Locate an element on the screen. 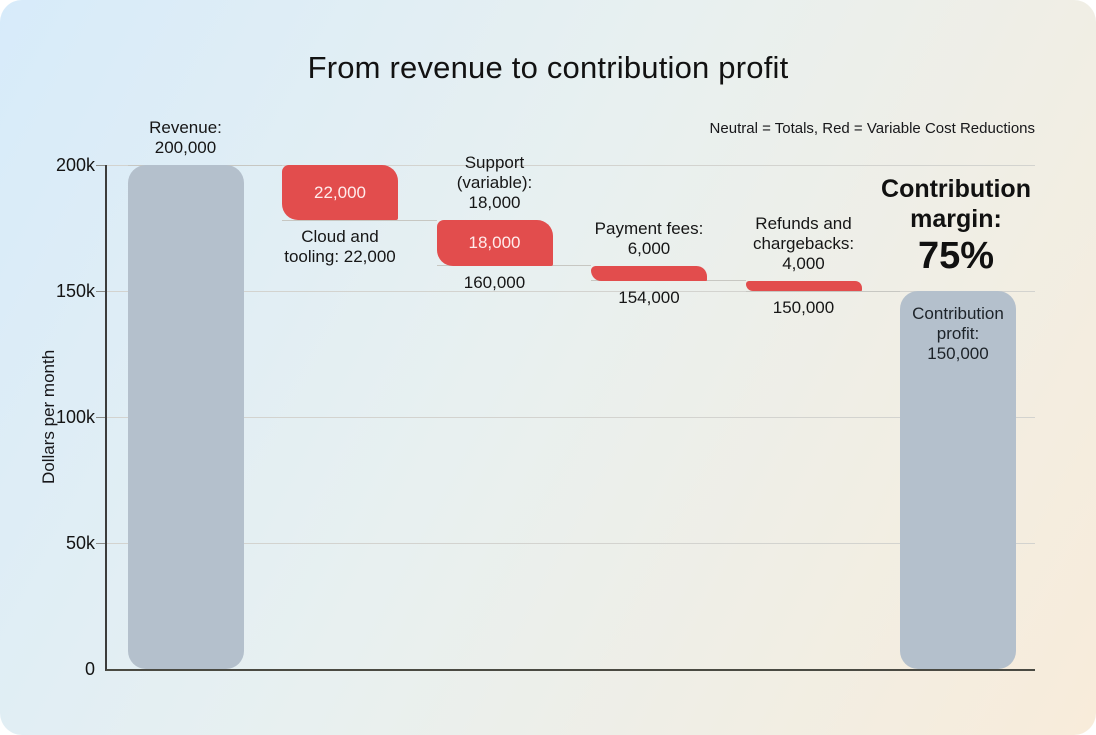 The image size is (1096, 735). tick-label-100k: 100k is located at coordinates (75, 417).